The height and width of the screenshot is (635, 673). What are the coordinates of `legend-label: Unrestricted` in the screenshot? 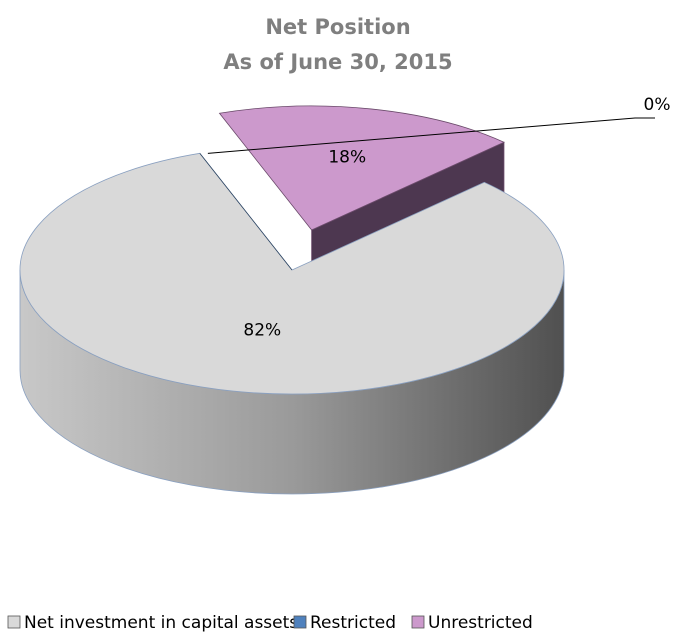 It's located at (480, 623).